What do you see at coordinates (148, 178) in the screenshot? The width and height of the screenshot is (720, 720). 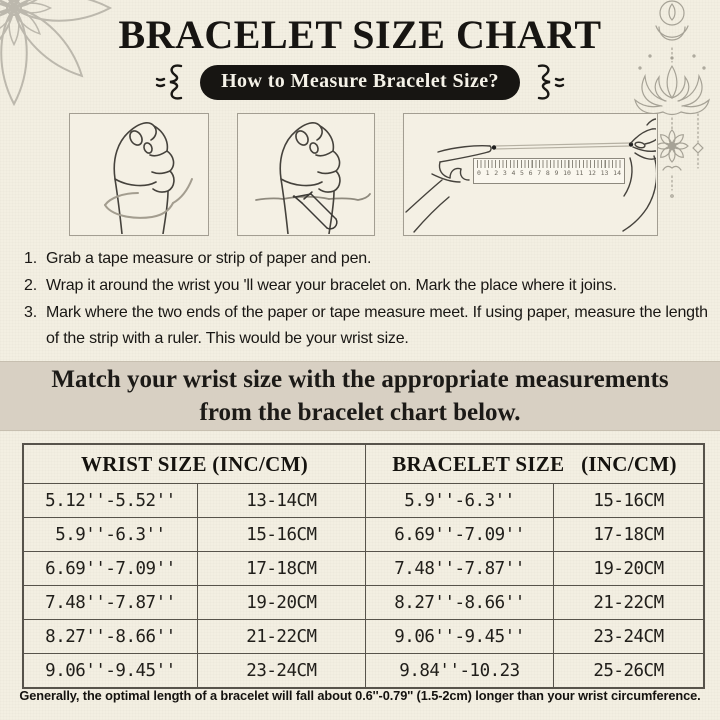 I see `fist-with-cord-icon` at bounding box center [148, 178].